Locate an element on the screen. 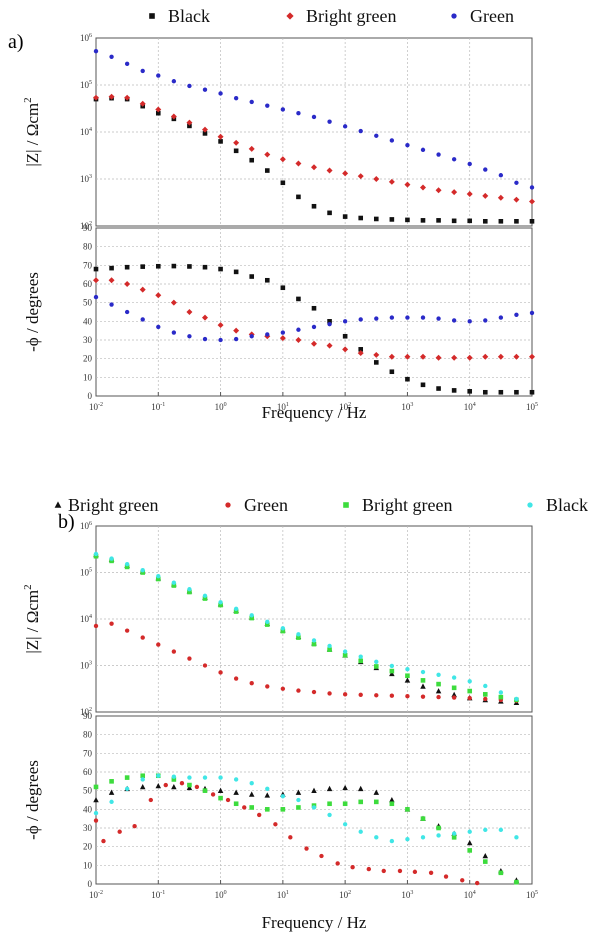 The width and height of the screenshot is (598, 933). y-tick-label: 10² is located at coordinates (86, 712).